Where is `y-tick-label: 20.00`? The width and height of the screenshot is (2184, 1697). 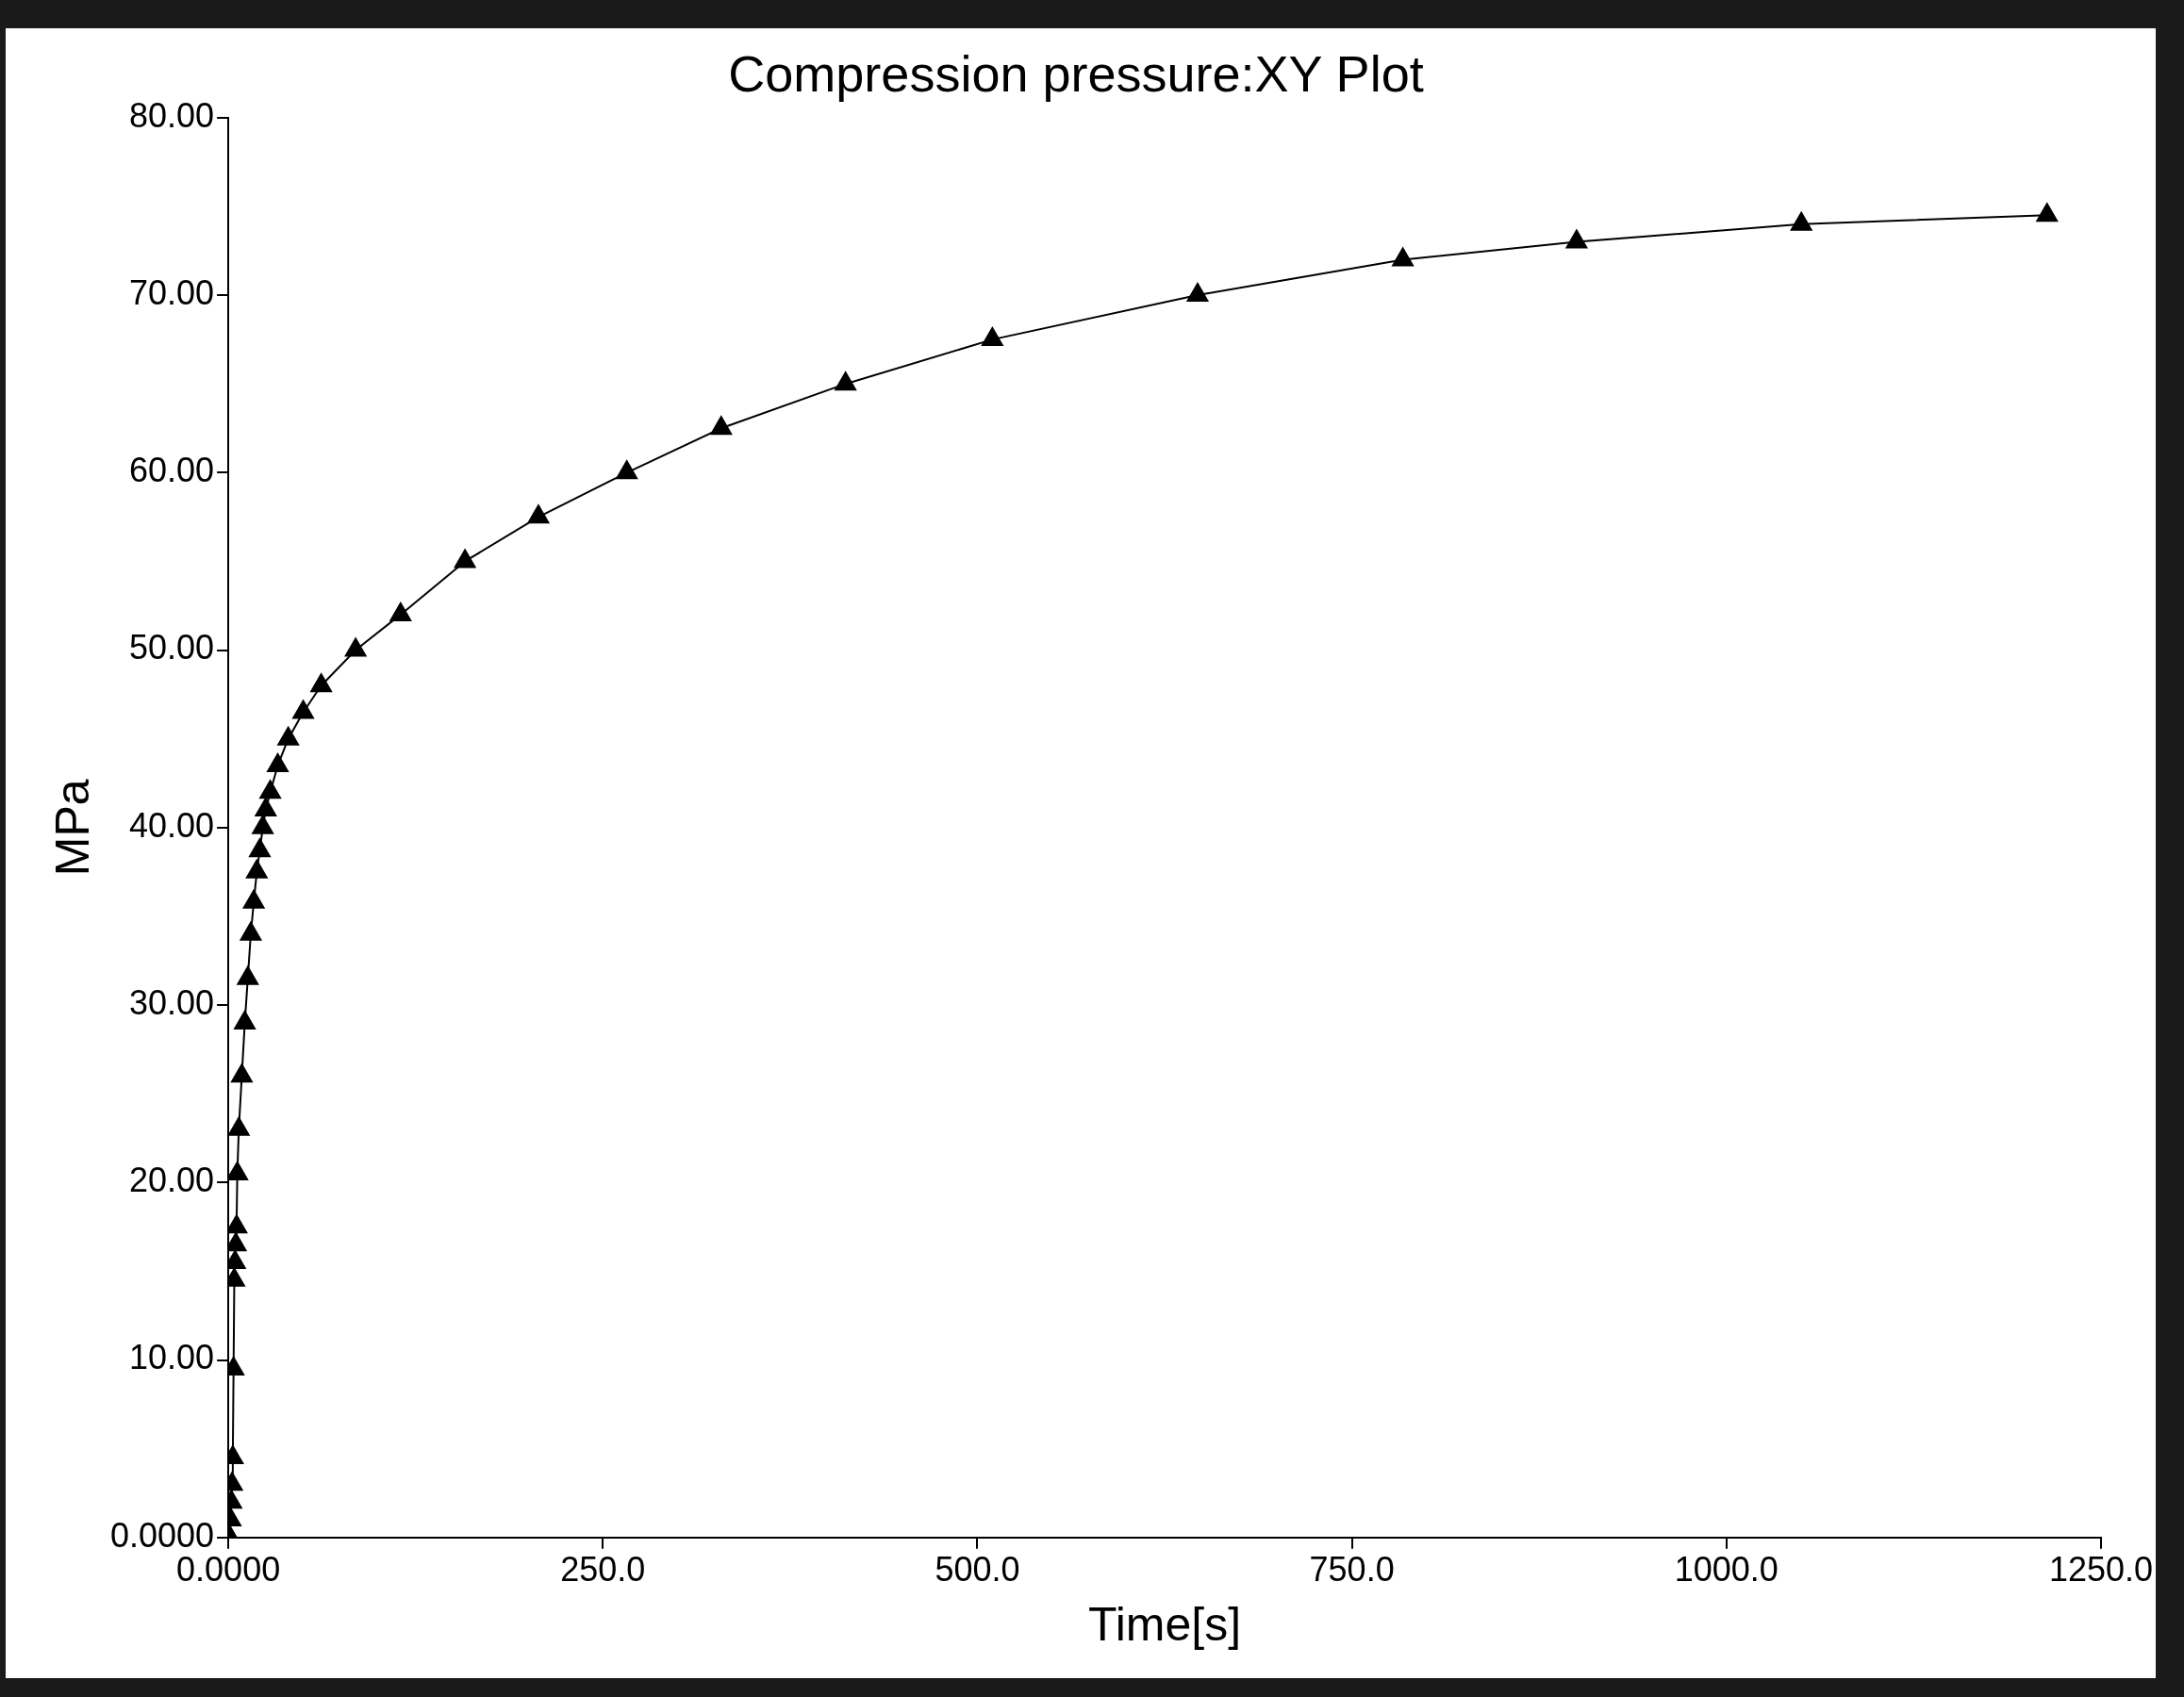
y-tick-label: 20.00 is located at coordinates (172, 1180).